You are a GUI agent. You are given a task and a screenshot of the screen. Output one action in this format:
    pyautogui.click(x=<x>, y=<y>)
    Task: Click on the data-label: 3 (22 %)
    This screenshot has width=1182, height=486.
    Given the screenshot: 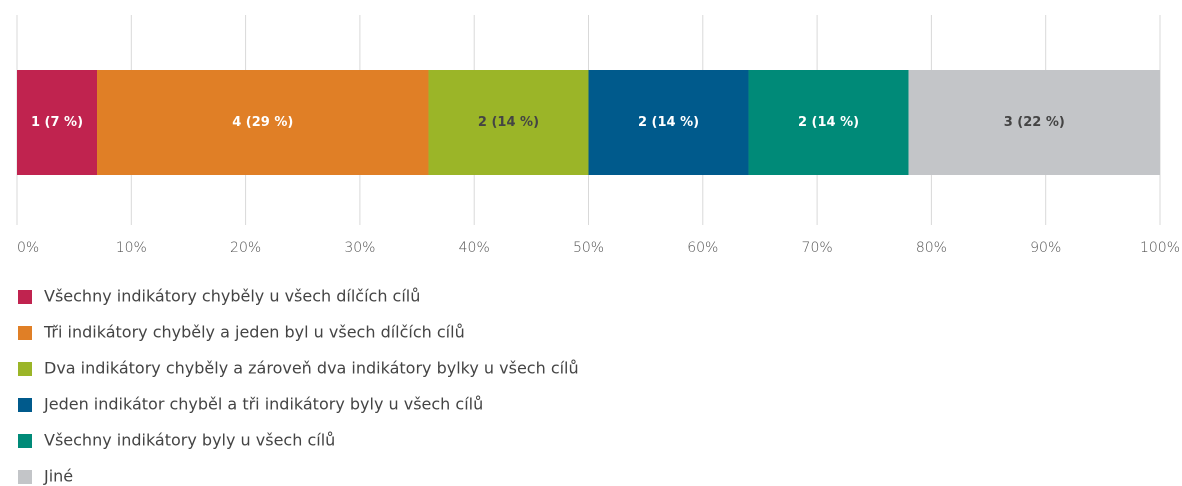 What is the action you would take?
    pyautogui.click(x=1034, y=122)
    